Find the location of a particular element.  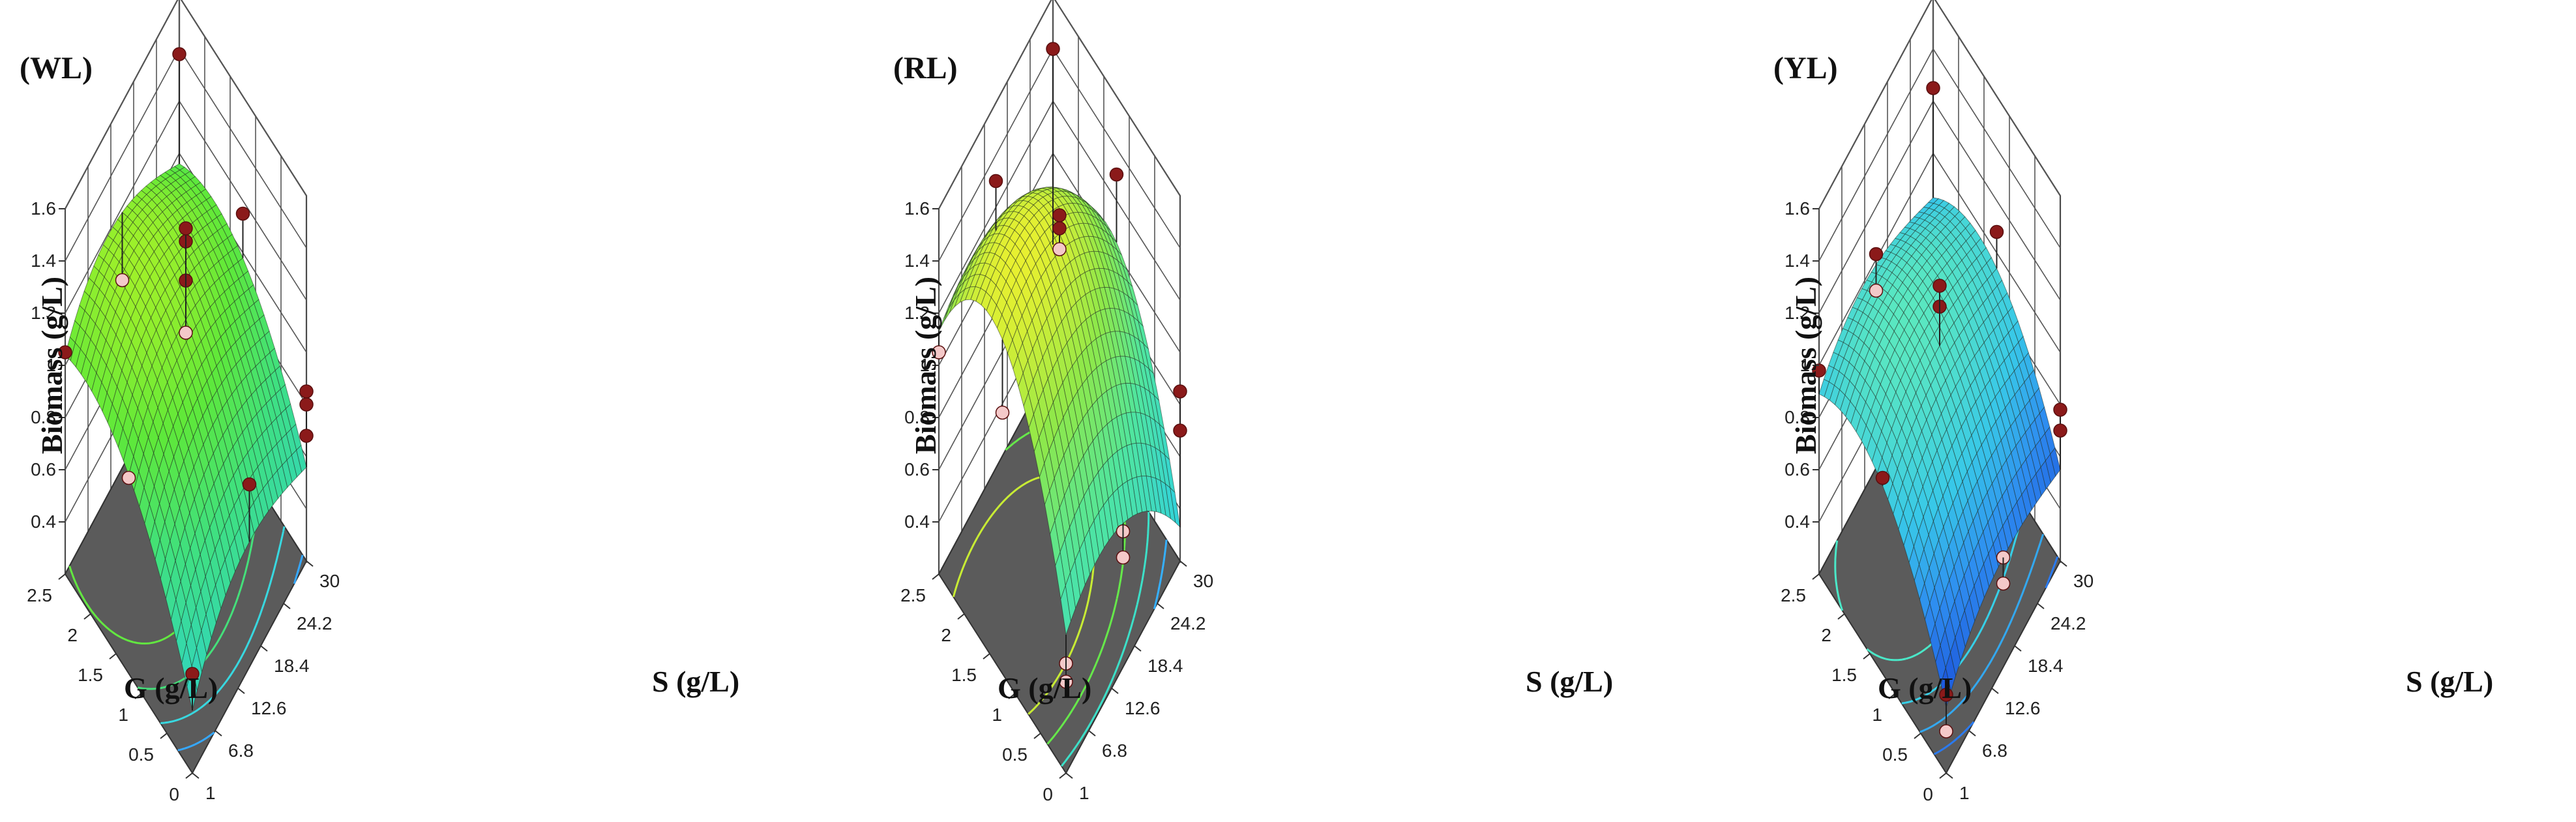

response-surface is located at coordinates (1939, 452).